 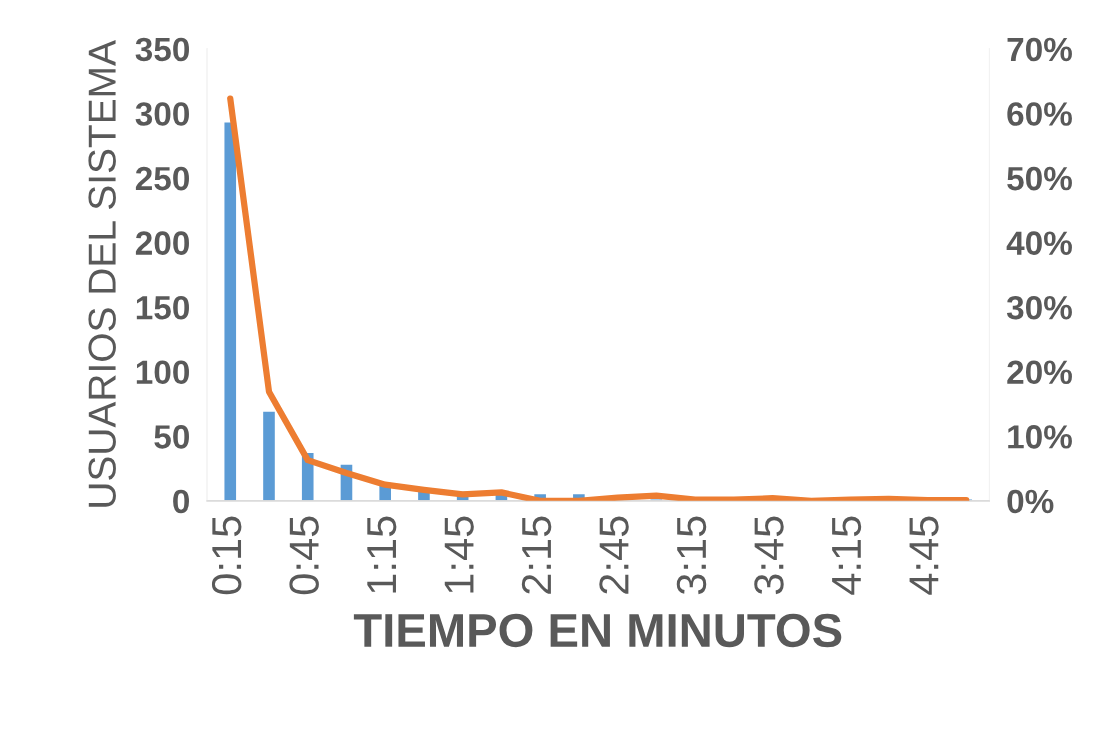 I want to click on x-tick-label: 3:45, so click(x=769, y=555).